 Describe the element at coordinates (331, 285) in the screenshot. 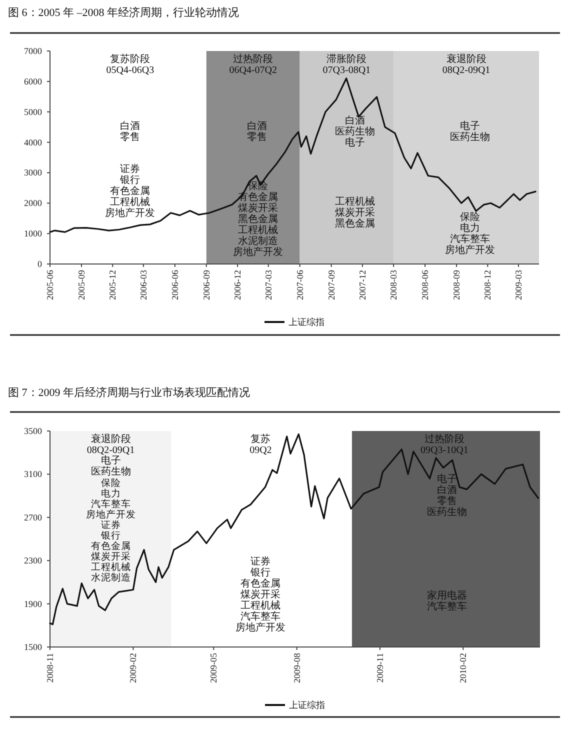

I see `x-tick-label: 2007-09` at that location.